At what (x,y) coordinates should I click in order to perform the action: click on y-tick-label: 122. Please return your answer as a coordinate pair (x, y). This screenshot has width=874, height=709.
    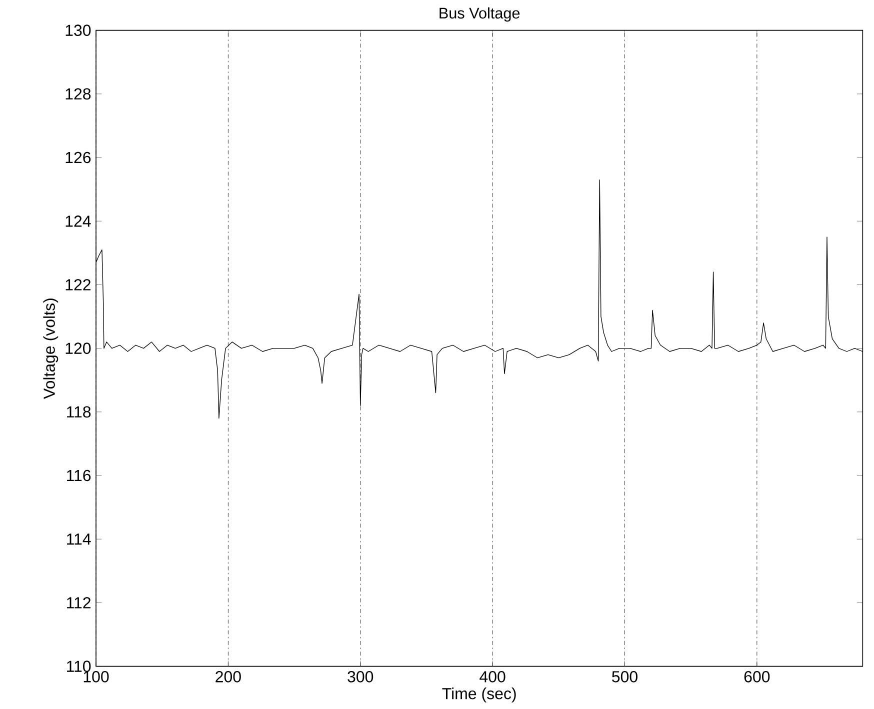
    Looking at the image, I should click on (78, 284).